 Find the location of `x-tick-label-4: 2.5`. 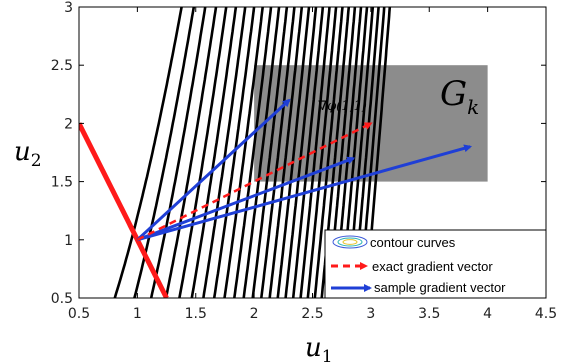

x-tick-label-4: 2.5 is located at coordinates (312, 314).